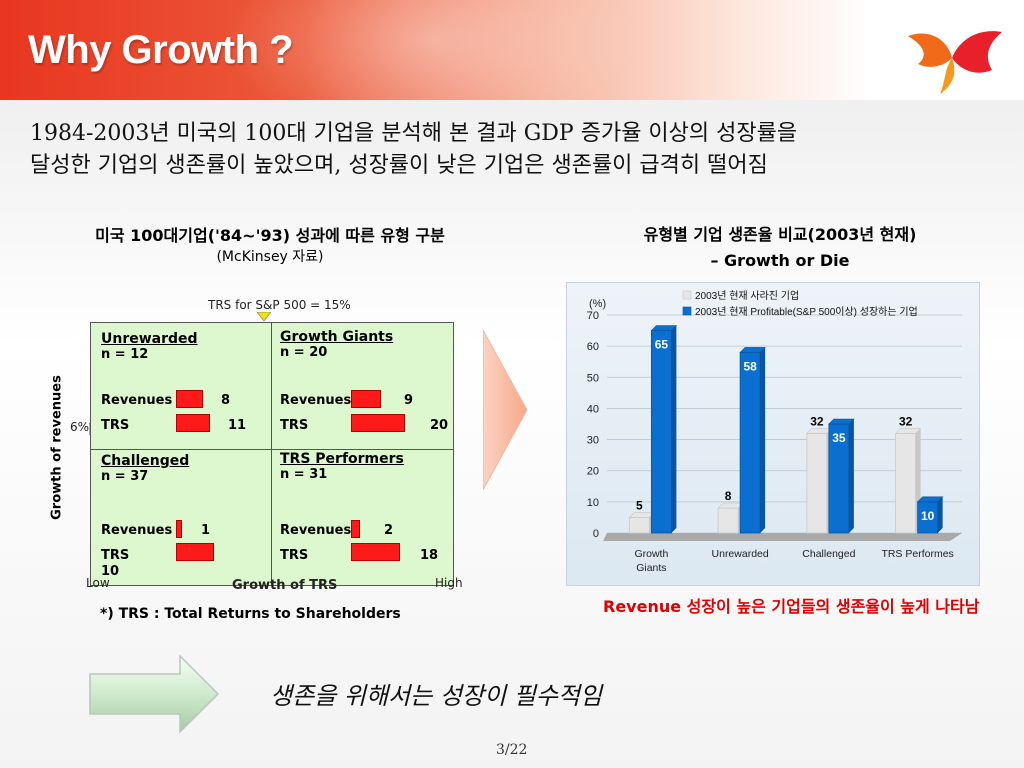 The image size is (1024, 768). I want to click on quadrant-count: n = 20, so click(304, 352).